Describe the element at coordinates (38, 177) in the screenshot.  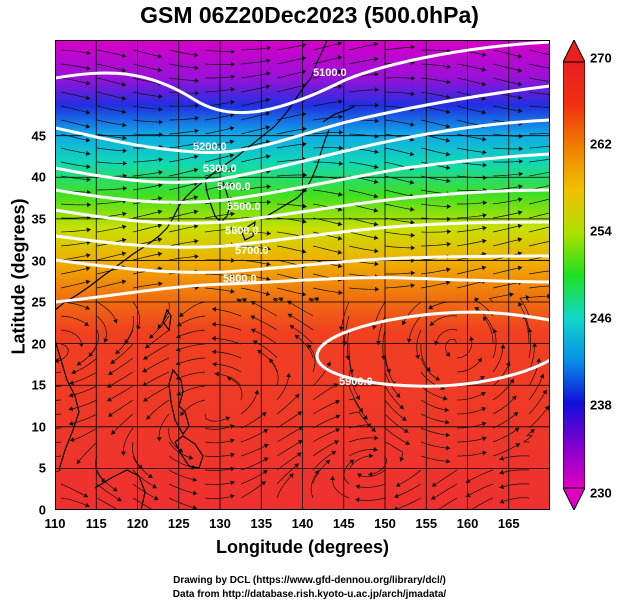
I see `y-tick-label: 40` at that location.